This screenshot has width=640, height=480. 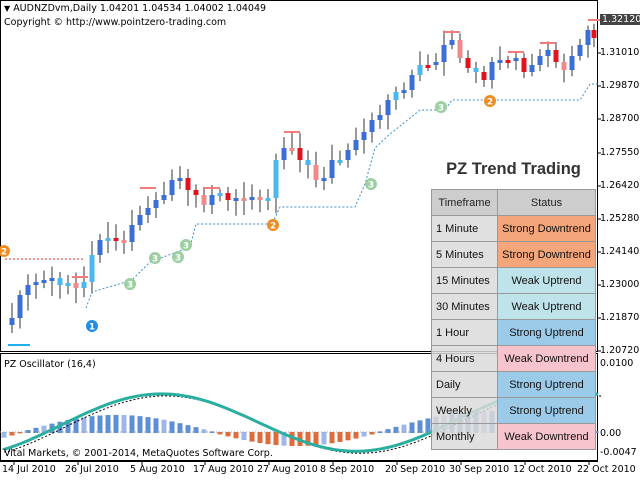 What do you see at coordinates (606, 469) in the screenshot?
I see `date-tick-label: 22 Oct 2010` at bounding box center [606, 469].